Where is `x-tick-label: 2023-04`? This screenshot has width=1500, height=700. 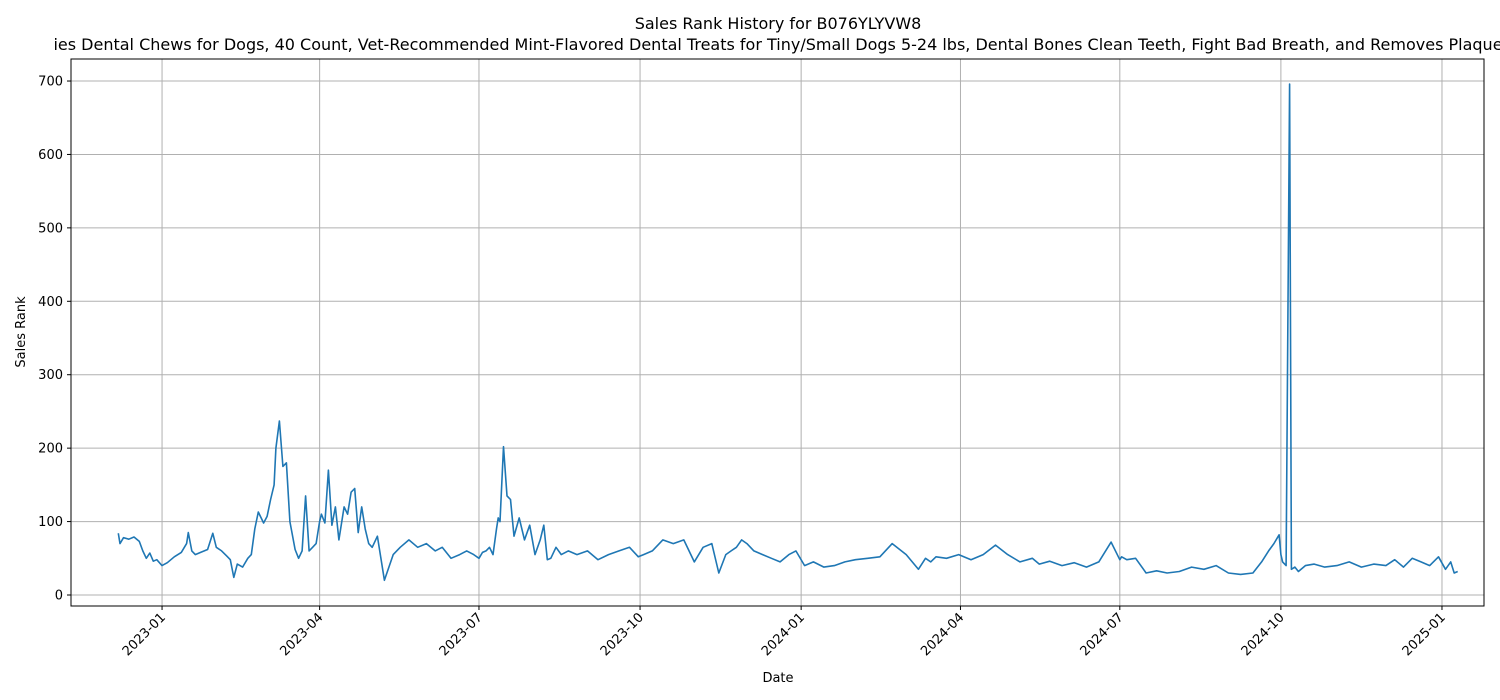 x-tick-label: 2023-04 is located at coordinates (301, 634).